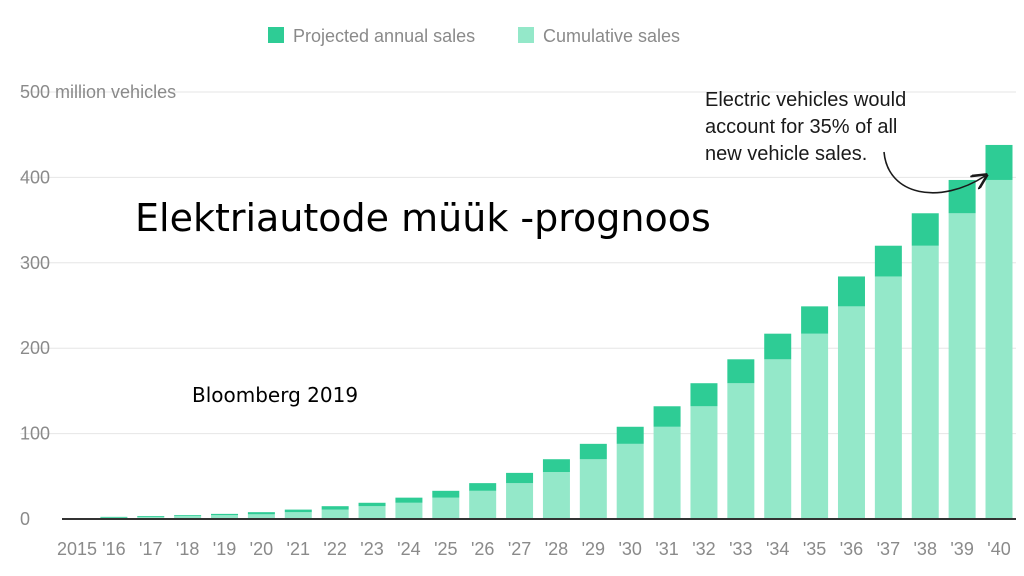 This screenshot has width=1024, height=576. I want to click on legend: Projected annual sales Cumulative sales, so click(474, 36).